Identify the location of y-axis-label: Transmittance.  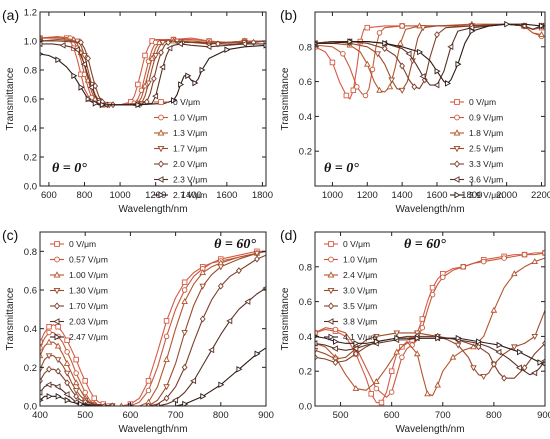
(10, 98).